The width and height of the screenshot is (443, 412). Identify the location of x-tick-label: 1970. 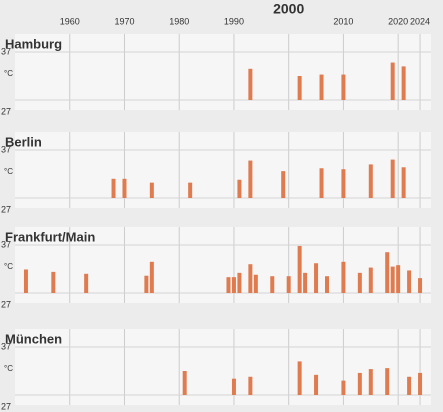
(124, 21).